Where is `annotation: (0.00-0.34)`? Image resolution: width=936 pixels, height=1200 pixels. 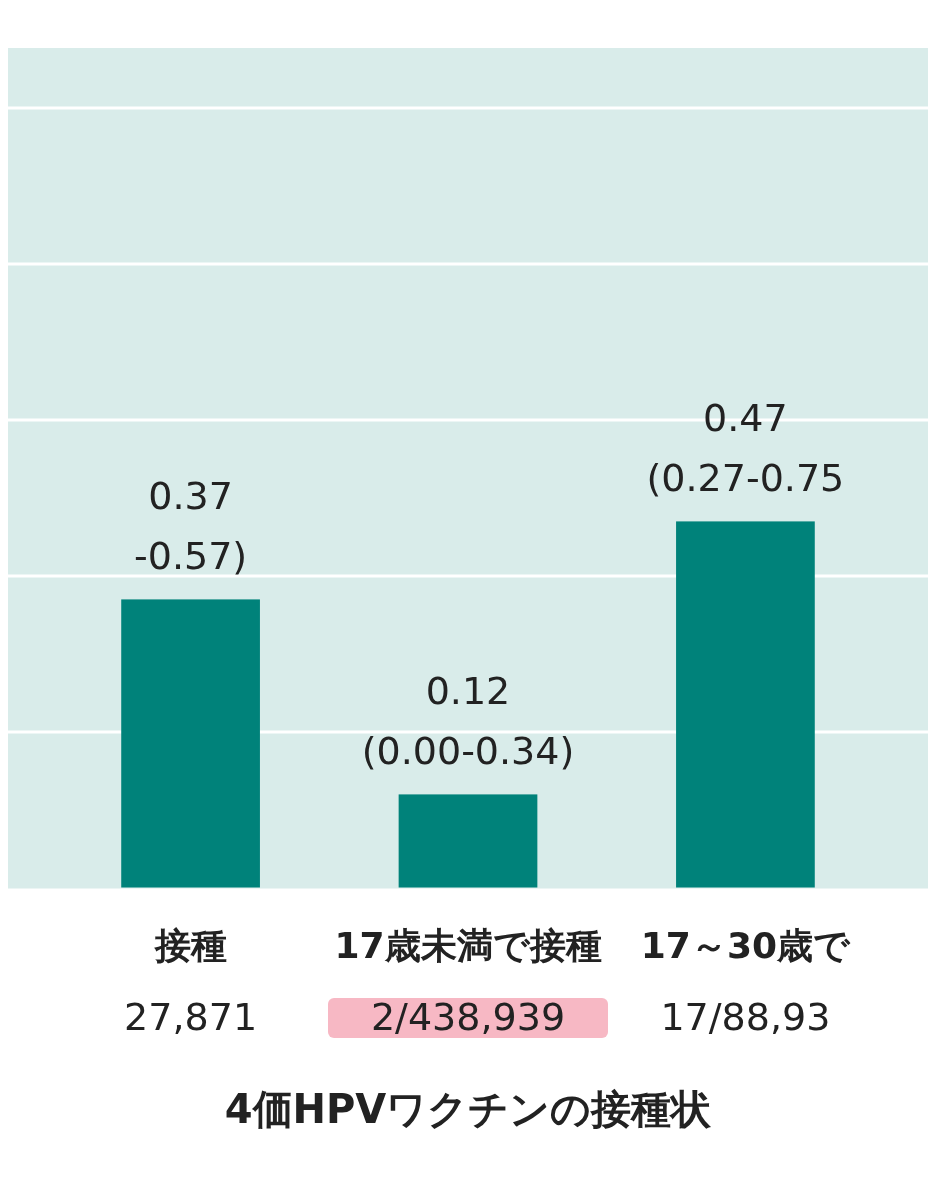
annotation: (0.00-0.34) is located at coordinates (468, 751).